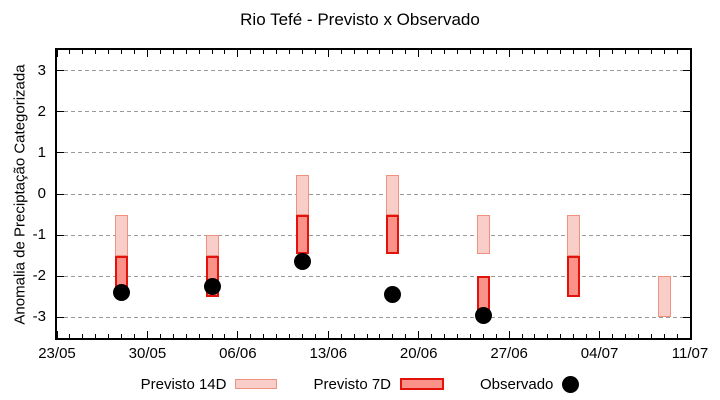 This screenshot has height=400, width=720. I want to click on legend-item-observado: Observado, so click(530, 384).